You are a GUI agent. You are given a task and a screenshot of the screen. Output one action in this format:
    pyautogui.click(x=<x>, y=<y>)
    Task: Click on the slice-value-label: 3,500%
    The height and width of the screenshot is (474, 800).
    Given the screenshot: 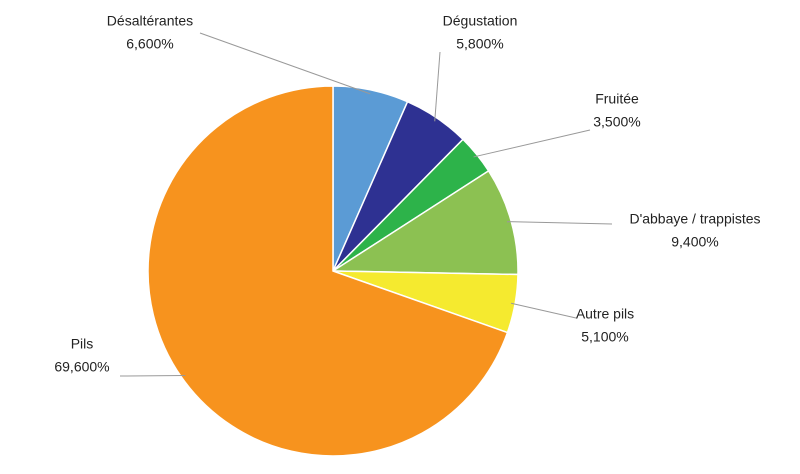 What is the action you would take?
    pyautogui.click(x=616, y=122)
    